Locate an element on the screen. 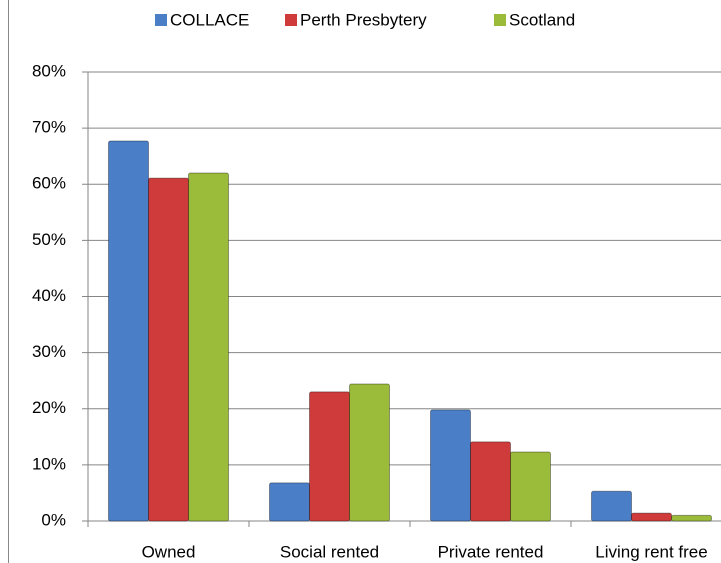 The image size is (721, 563). y-tick-label: 20% is located at coordinates (49, 407).